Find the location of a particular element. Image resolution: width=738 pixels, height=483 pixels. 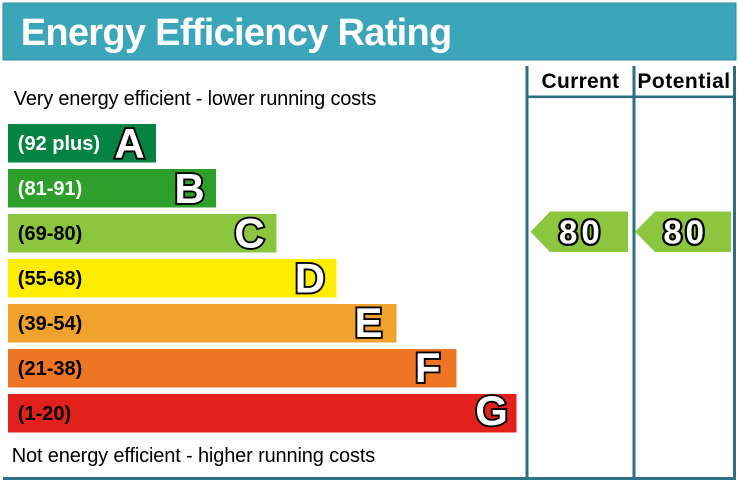

svg-text: (21-38) is located at coordinates (50, 369).